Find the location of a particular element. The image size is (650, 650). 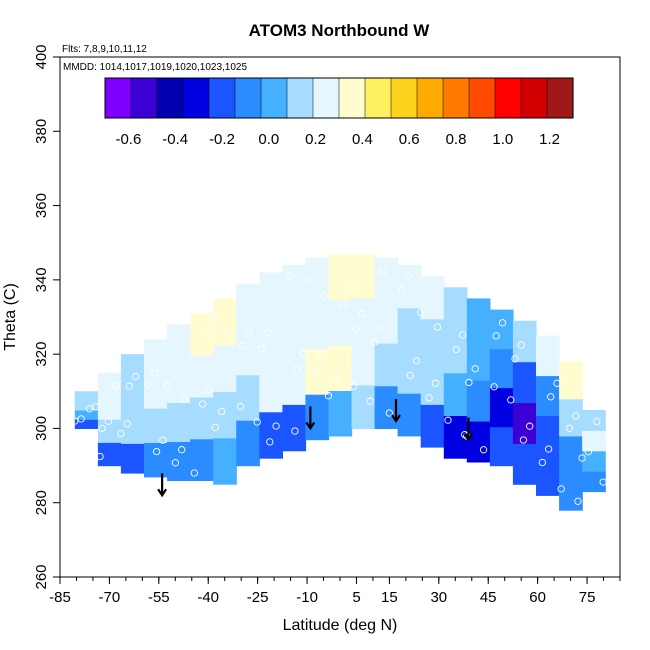

x-tick-label: 30 is located at coordinates (438, 597).